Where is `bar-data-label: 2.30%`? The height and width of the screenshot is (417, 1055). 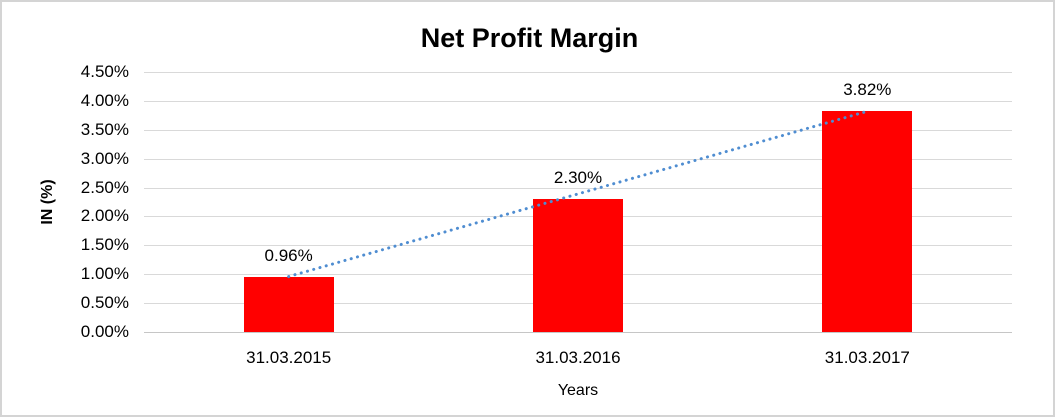 bar-data-label: 2.30% is located at coordinates (578, 178).